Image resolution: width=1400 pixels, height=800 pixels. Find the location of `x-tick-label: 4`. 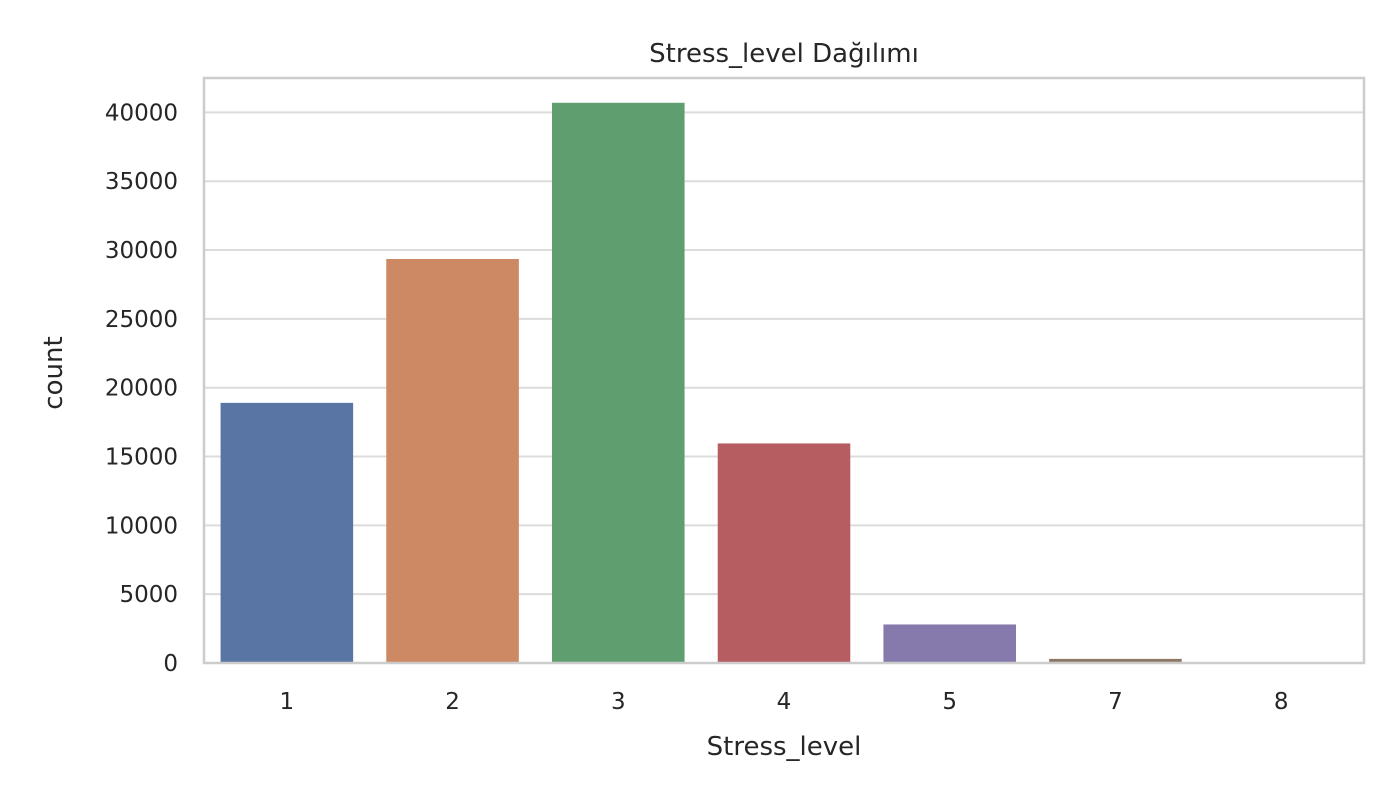

x-tick-label: 4 is located at coordinates (784, 702).